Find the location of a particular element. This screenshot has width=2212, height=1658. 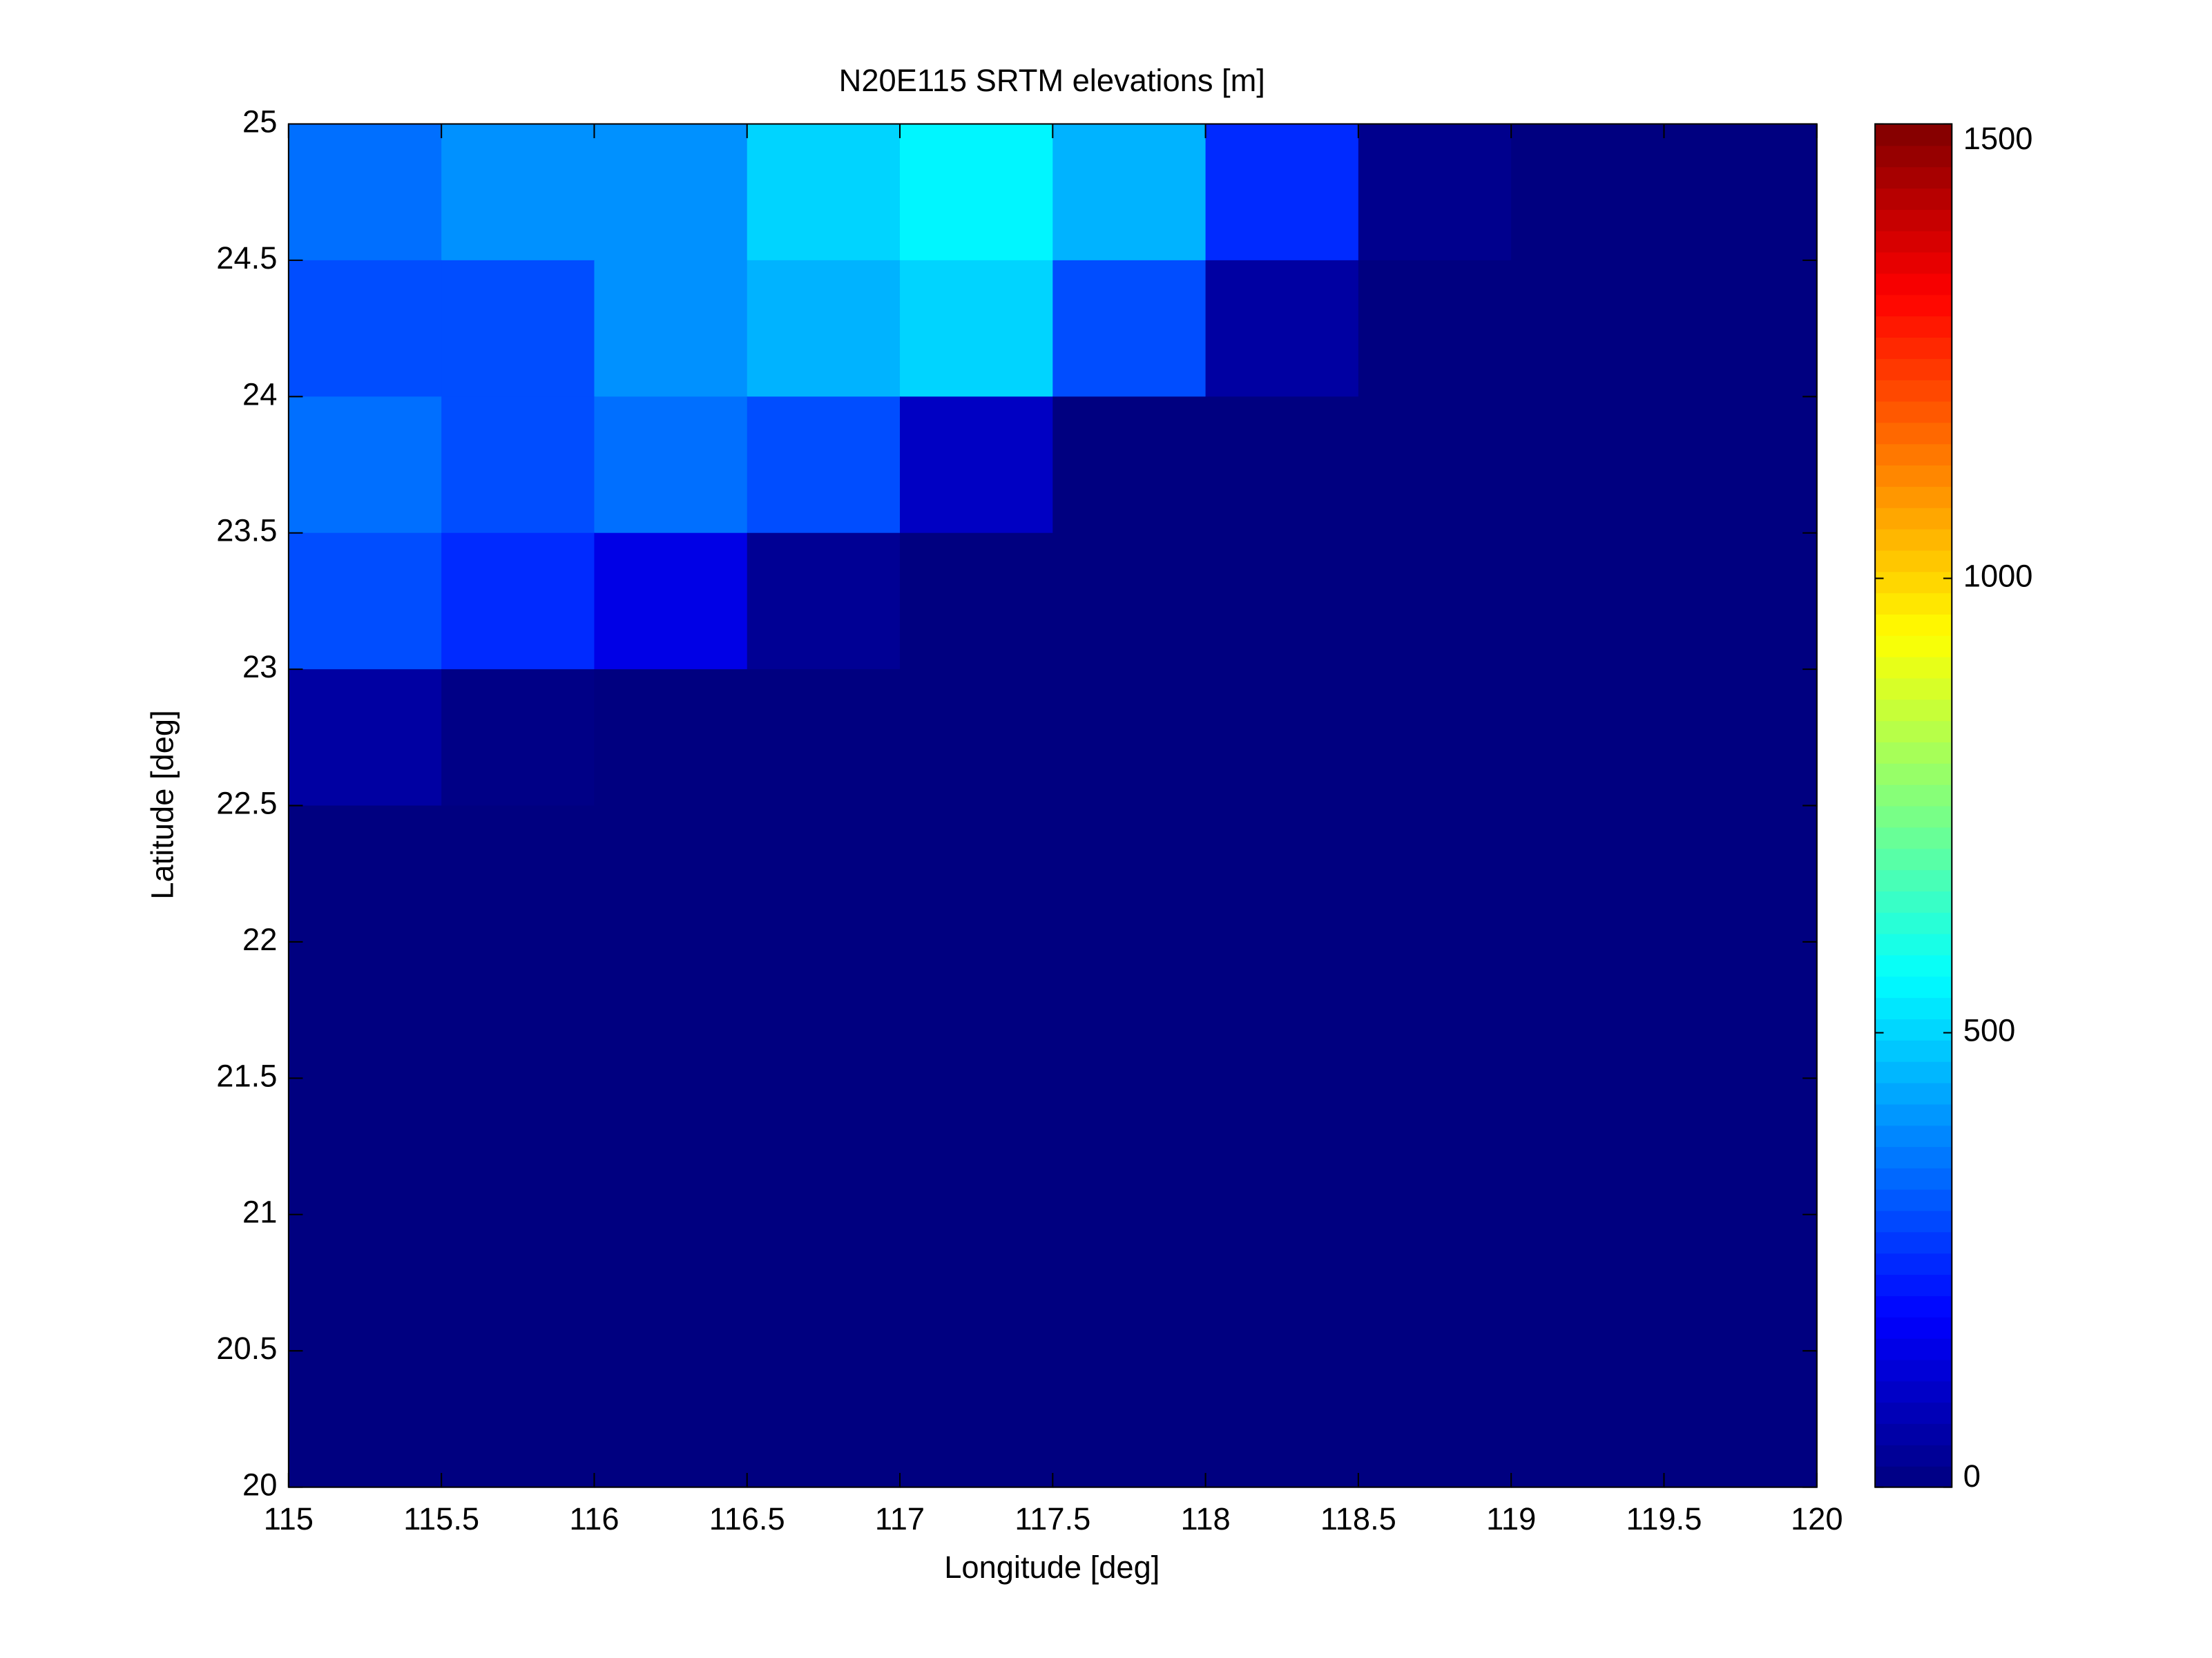

x-tick-label: 117 is located at coordinates (900, 1518).